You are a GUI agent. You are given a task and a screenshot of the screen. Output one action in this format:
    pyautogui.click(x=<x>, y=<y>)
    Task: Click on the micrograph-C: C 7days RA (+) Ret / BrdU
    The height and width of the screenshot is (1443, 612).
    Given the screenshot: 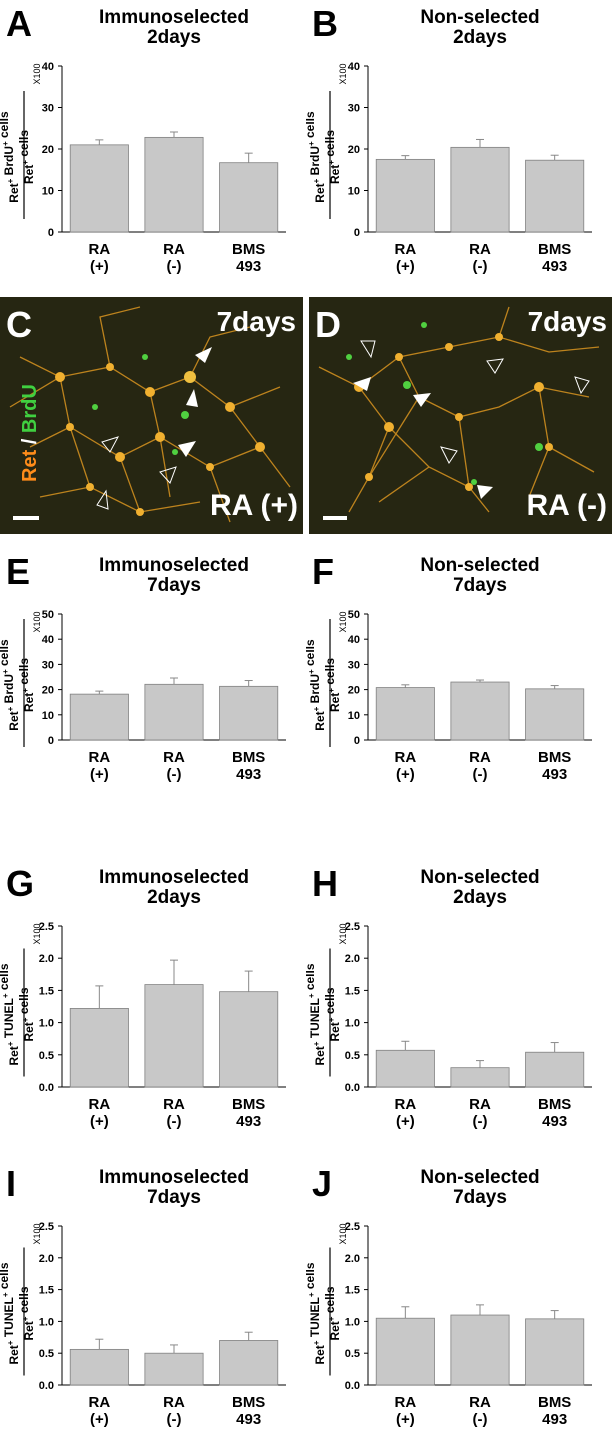 What is the action you would take?
    pyautogui.click(x=151, y=415)
    